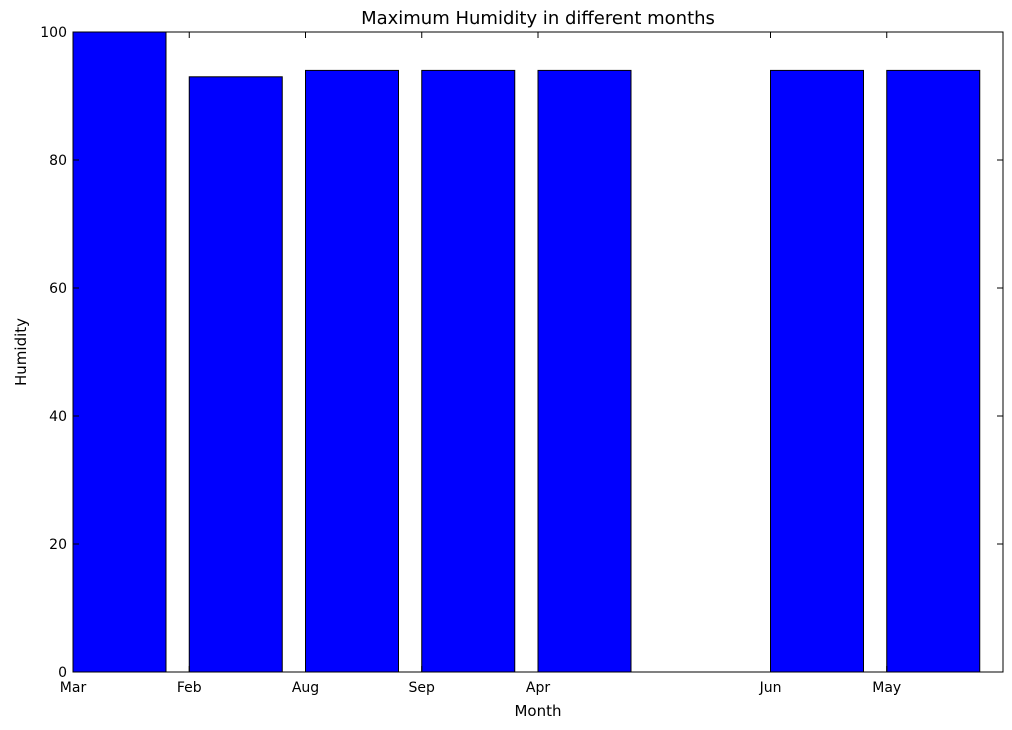  What do you see at coordinates (422, 688) in the screenshot?
I see `x-tick-label-sep: Sep` at bounding box center [422, 688].